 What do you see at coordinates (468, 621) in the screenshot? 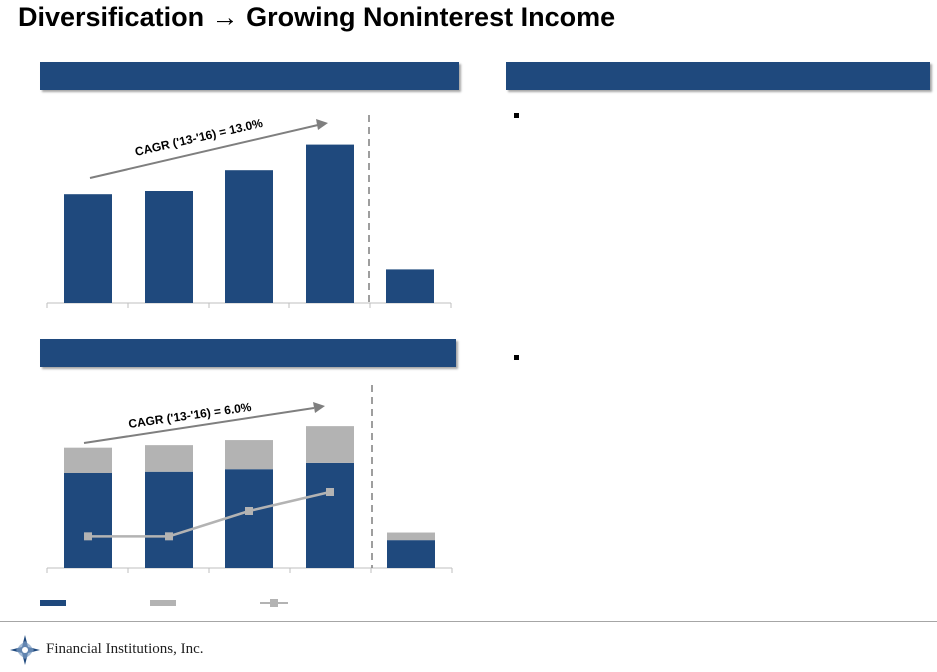
I see `footer-divider` at bounding box center [468, 621].